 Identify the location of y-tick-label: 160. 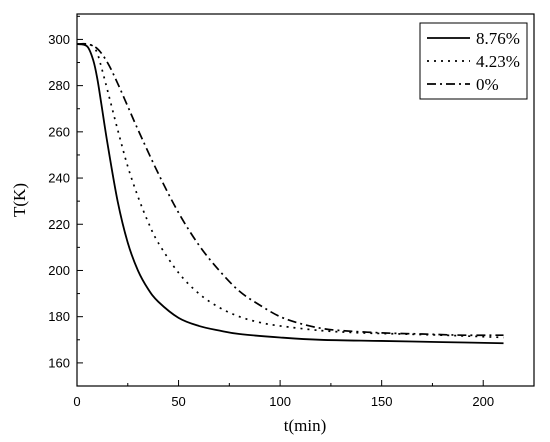
(59, 362).